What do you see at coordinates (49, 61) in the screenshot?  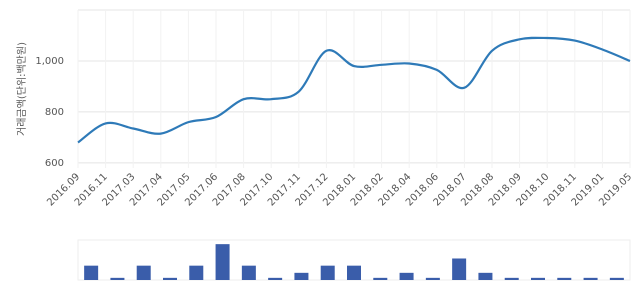 I see `y-tick-label: 1,000` at bounding box center [49, 61].